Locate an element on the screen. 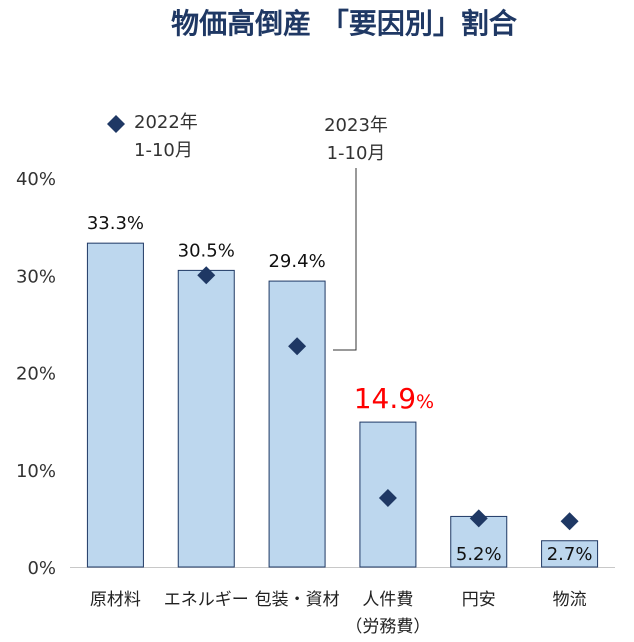 The width and height of the screenshot is (634, 642). category-label: エネルギー is located at coordinates (206, 600).